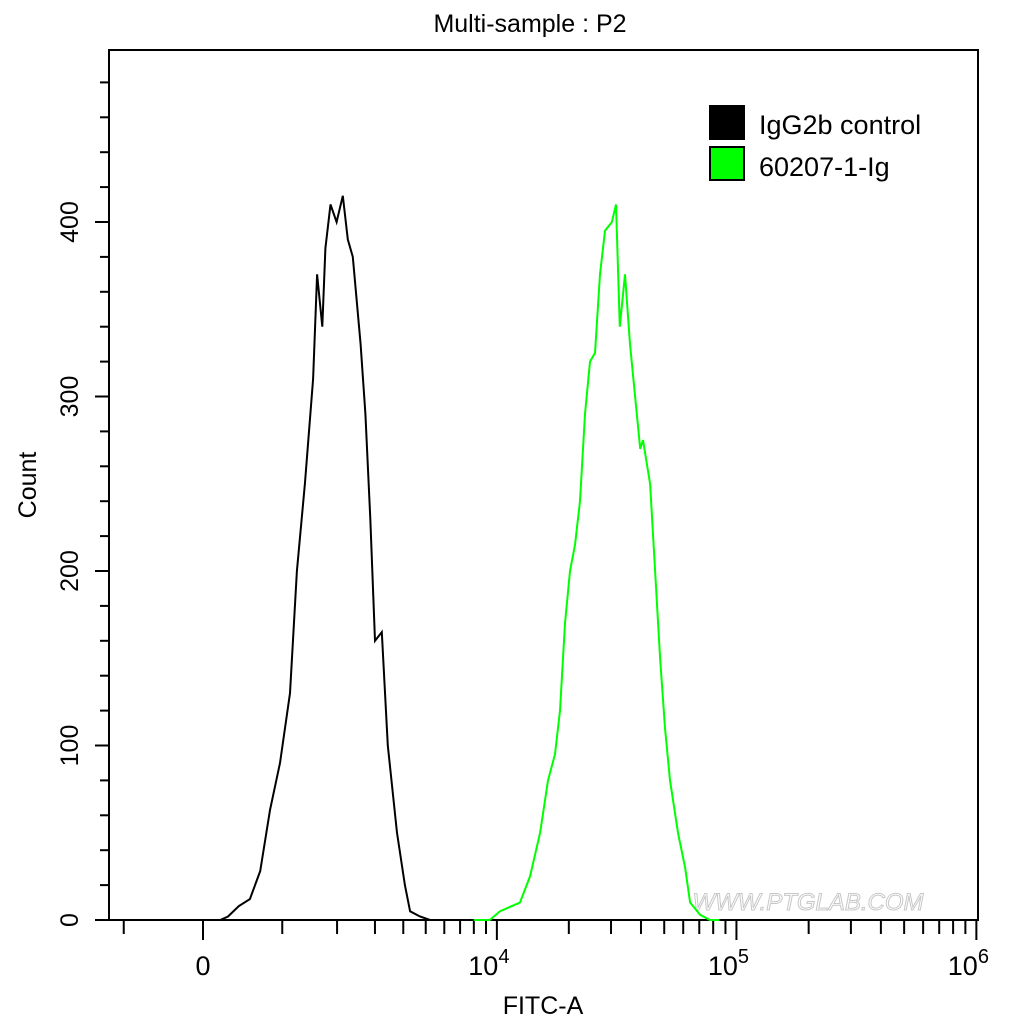 The height and width of the screenshot is (1024, 1019). What do you see at coordinates (70, 746) in the screenshot?
I see `y-tick-label: 100` at bounding box center [70, 746].